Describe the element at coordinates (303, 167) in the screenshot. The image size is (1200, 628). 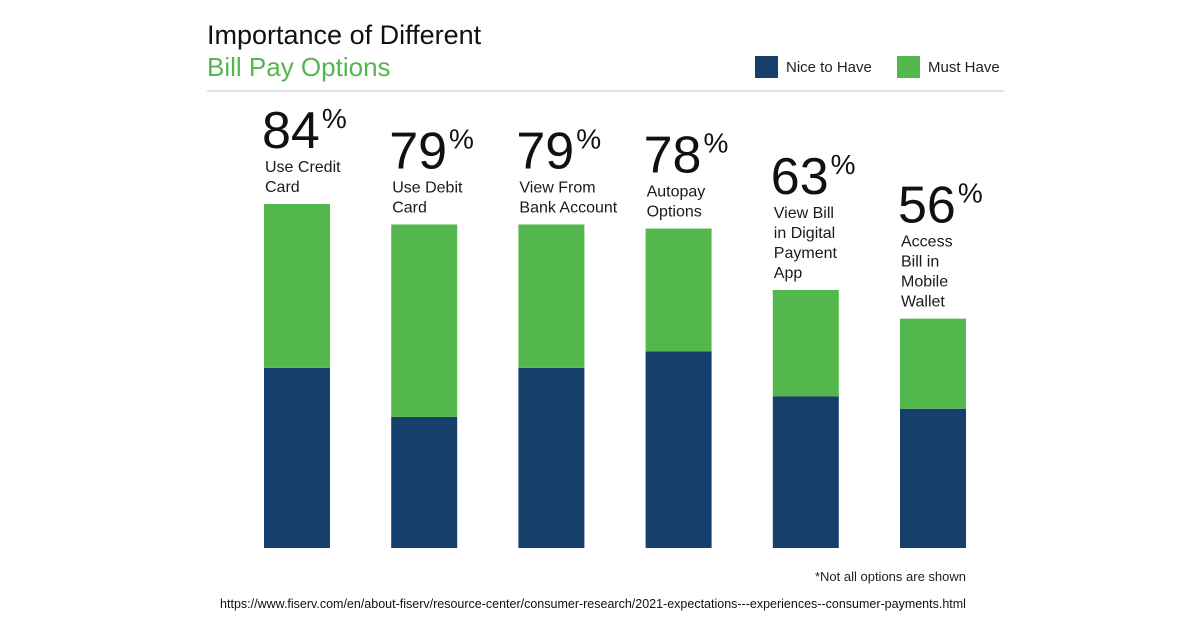
I see `category-label-0-line-0: Use Credit` at that location.